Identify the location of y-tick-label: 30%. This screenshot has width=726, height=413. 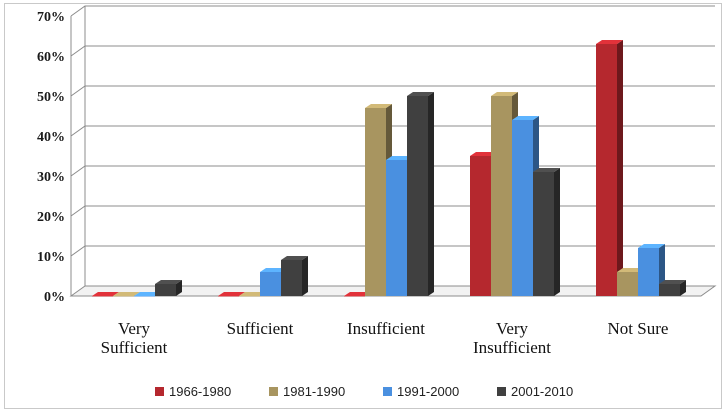
(51, 177).